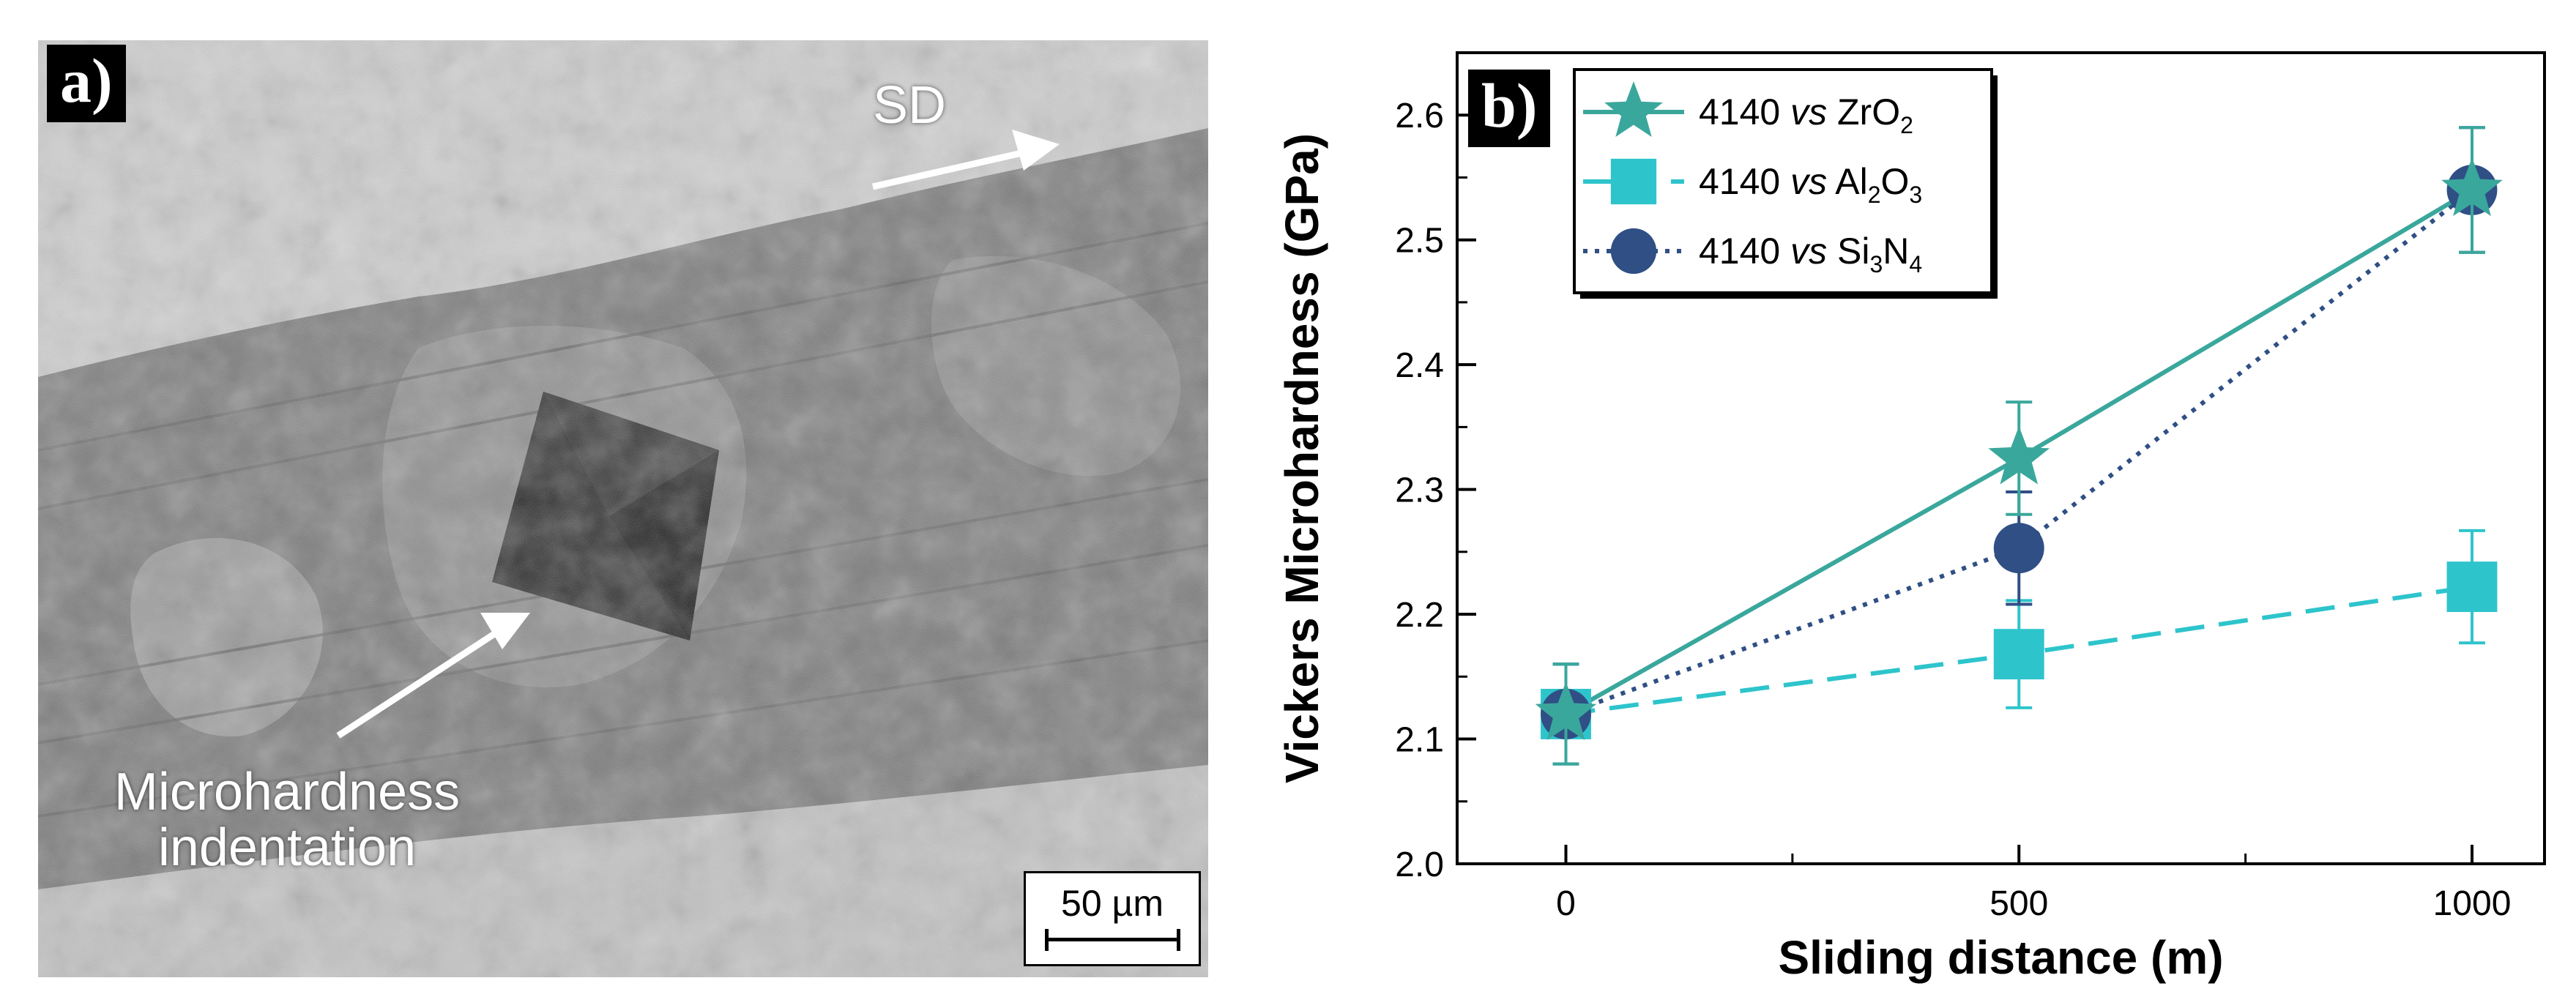  Describe the element at coordinates (433, 676) in the screenshot. I see `indentation-arrow` at that location.